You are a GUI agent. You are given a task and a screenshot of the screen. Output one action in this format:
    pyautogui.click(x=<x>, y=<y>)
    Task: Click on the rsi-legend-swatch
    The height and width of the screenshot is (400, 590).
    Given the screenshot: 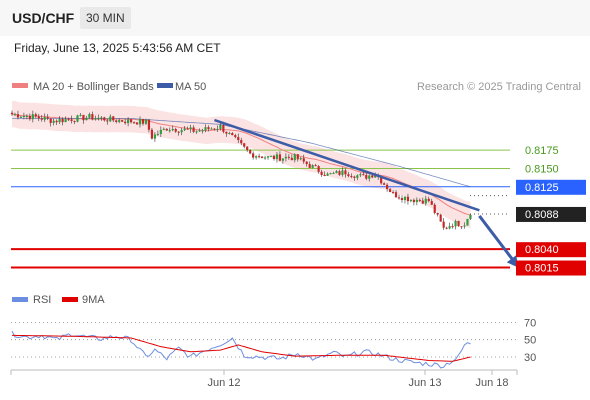 What is the action you would take?
    pyautogui.click(x=20, y=299)
    